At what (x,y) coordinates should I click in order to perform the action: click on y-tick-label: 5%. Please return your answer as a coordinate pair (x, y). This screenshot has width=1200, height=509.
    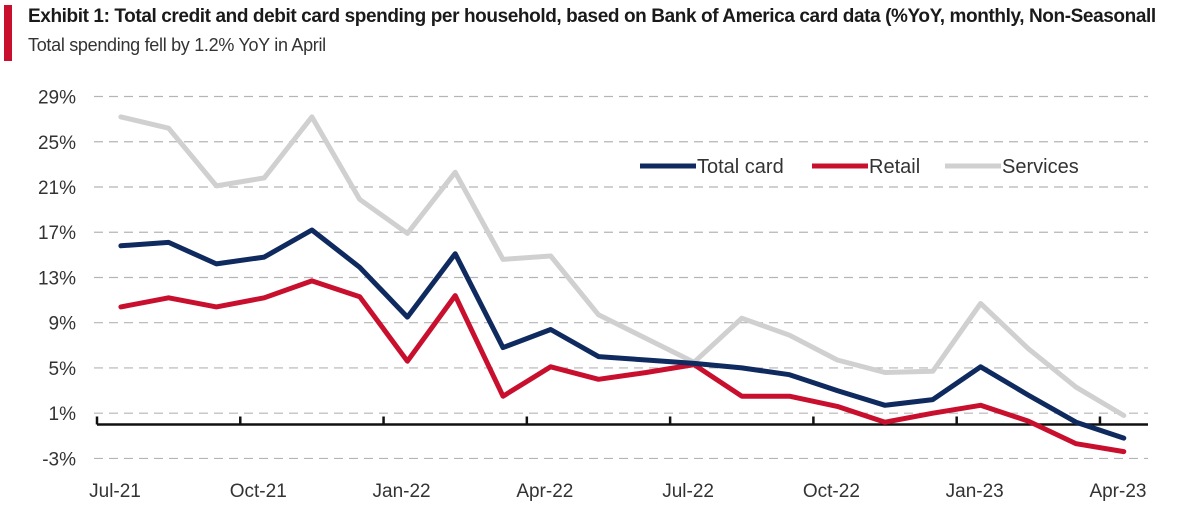
    Looking at the image, I should click on (63, 369).